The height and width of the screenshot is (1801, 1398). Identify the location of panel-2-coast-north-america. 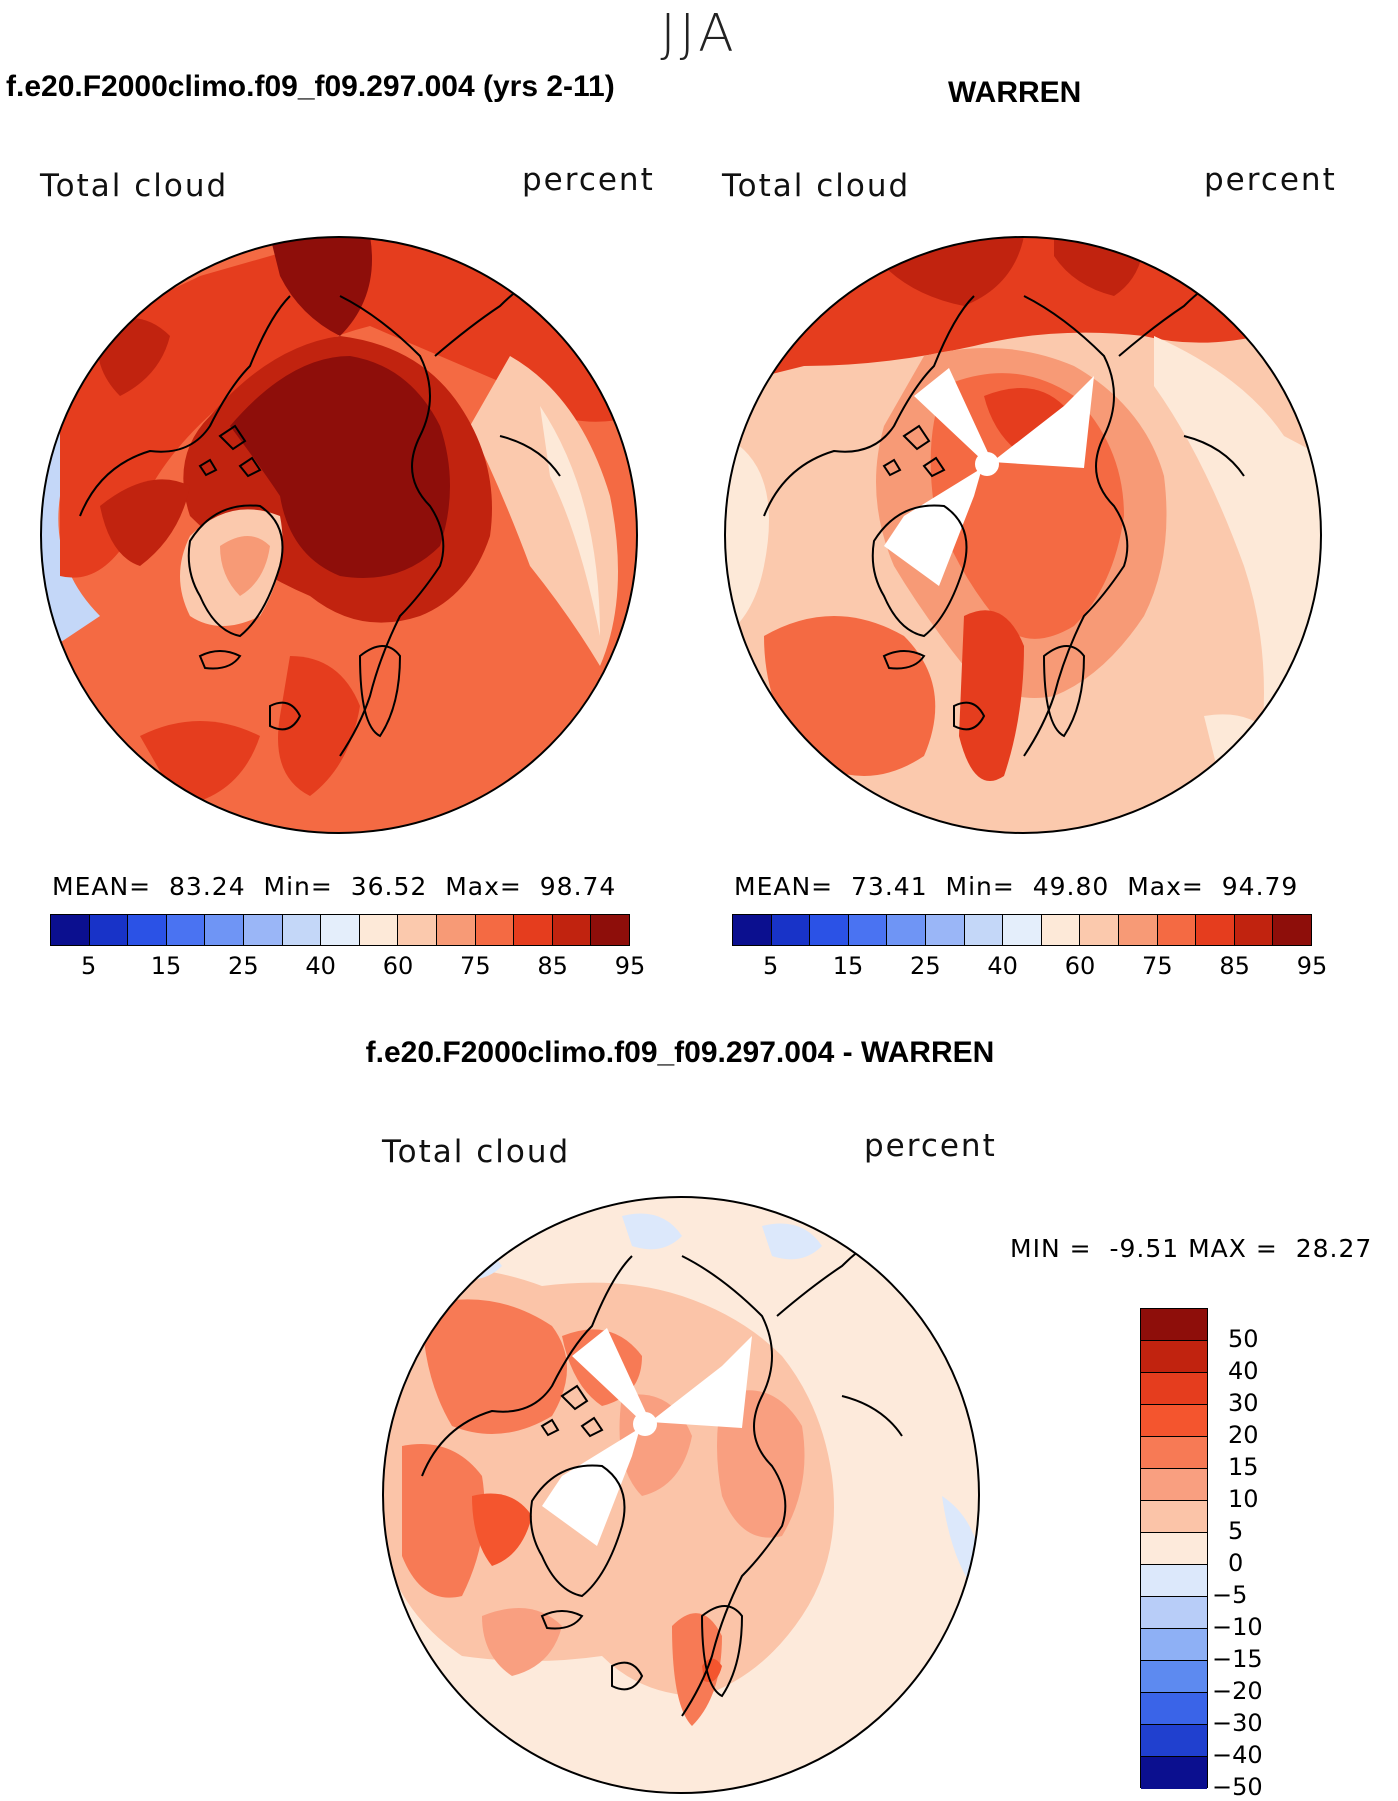
(869, 406).